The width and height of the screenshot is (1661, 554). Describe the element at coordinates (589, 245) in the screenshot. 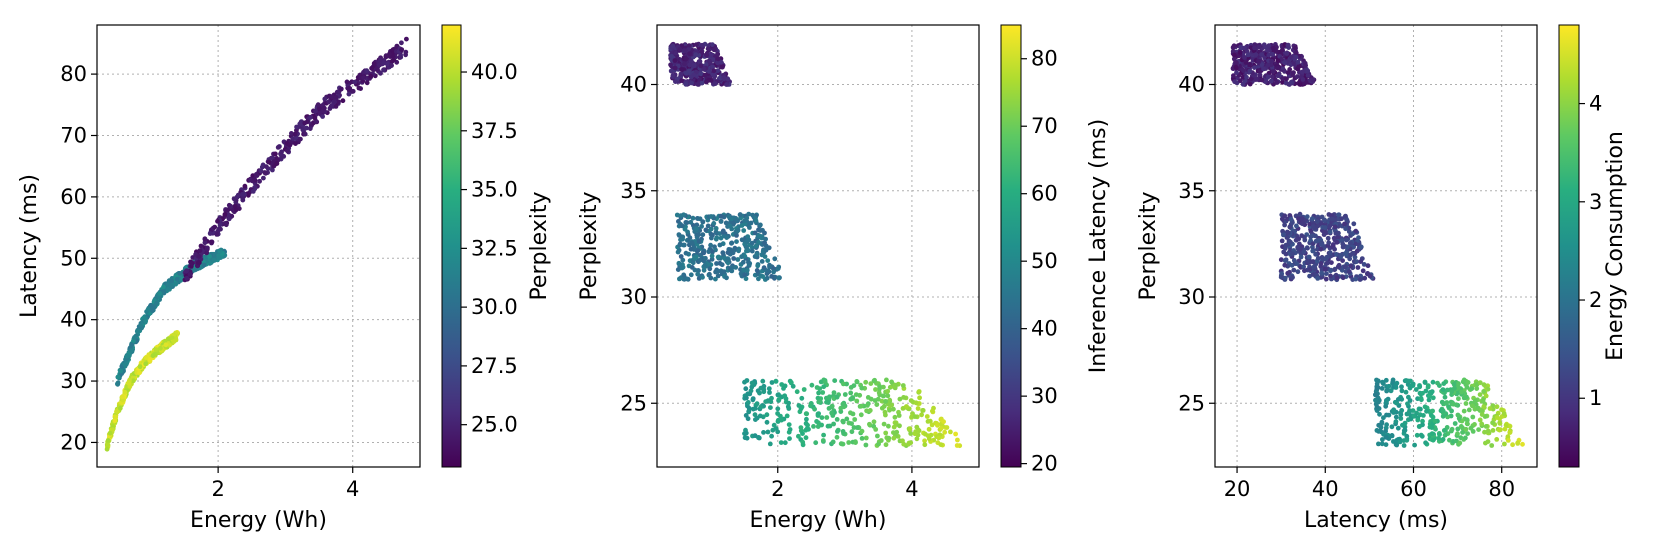

I see `y-axis-label: Perplexity` at that location.